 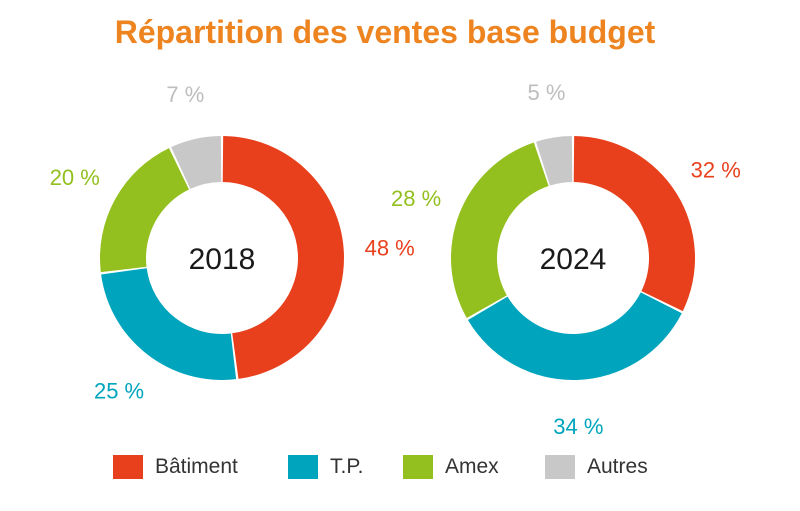 I want to click on legend-item-3: Amex, so click(x=451, y=467).